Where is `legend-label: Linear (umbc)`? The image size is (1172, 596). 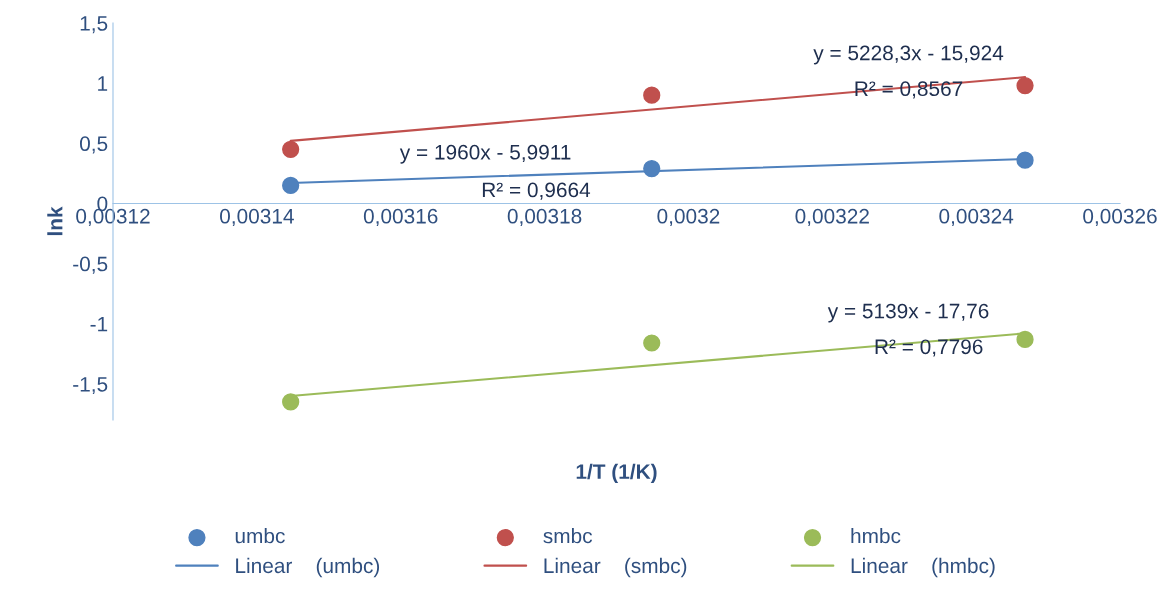
legend-label: Linear (umbc) is located at coordinates (308, 567).